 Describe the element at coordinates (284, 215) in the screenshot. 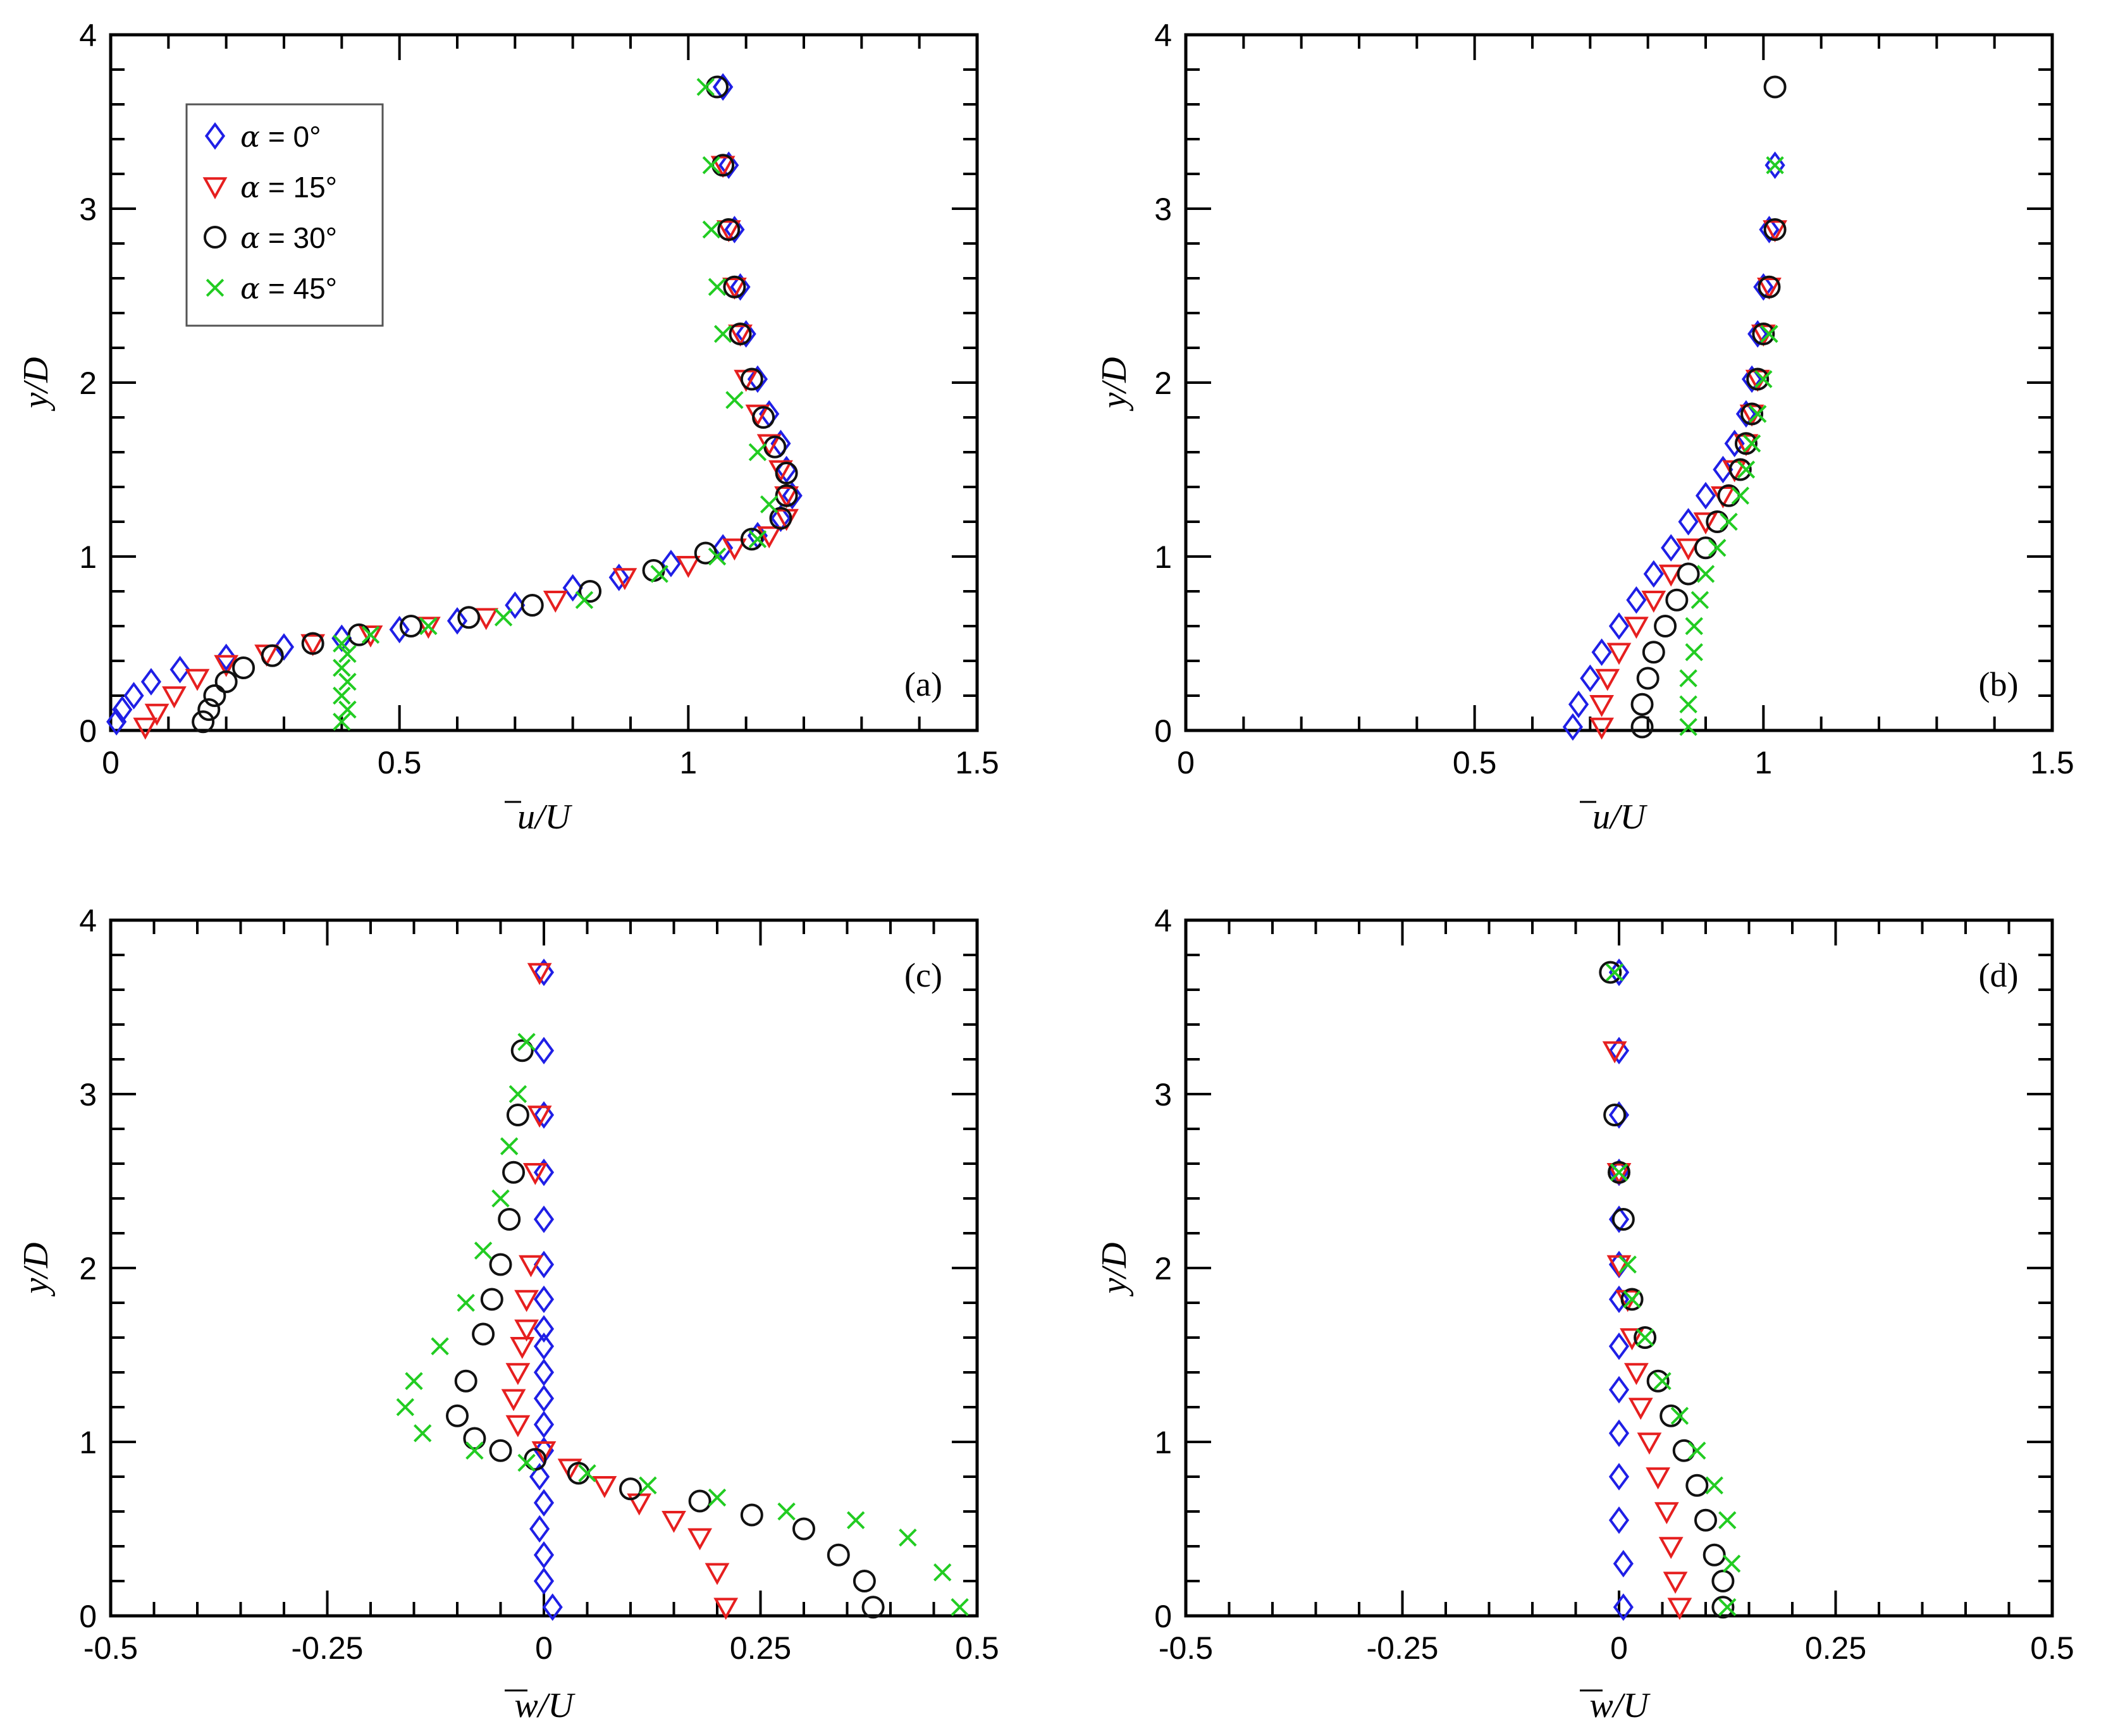

I see `legend: α = 0°α = 15°α = 30°α = 45°` at that location.